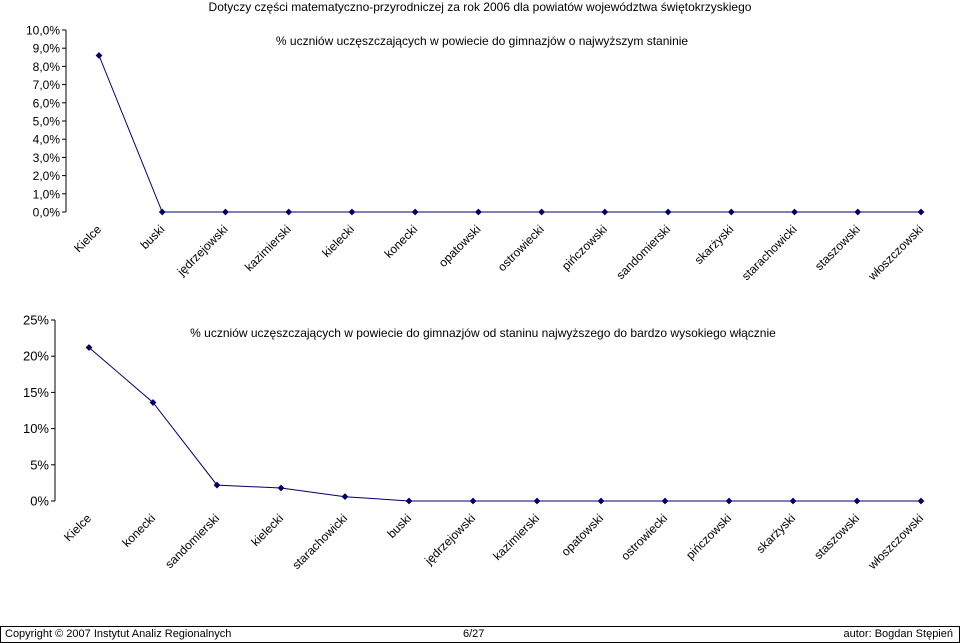 This screenshot has width=960, height=643. Describe the element at coordinates (47, 213) in the screenshot. I see `y-tick-label: 0,0%` at that location.